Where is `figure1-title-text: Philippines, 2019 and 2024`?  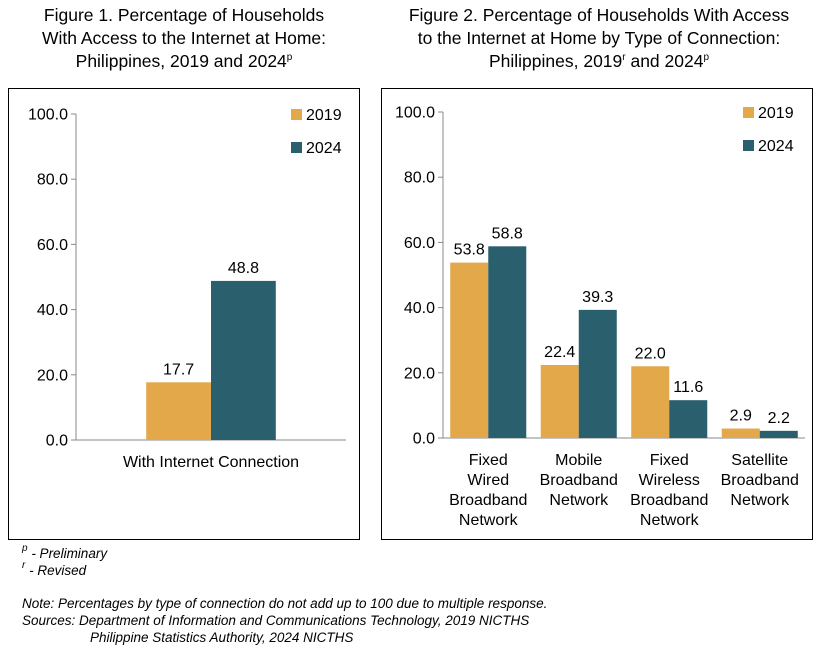
figure1-title-text: Philippines, 2019 and 2024 is located at coordinates (181, 61).